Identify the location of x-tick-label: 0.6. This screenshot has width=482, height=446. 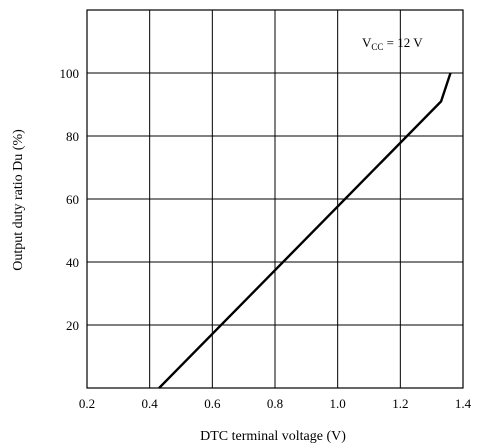
(212, 403).